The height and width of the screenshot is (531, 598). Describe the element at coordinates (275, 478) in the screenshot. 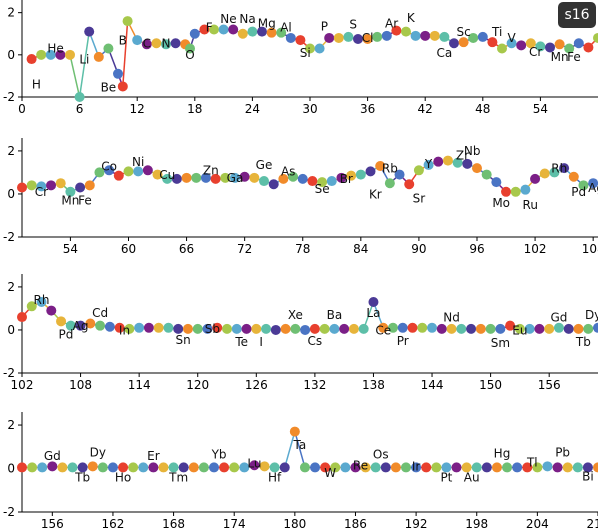

I see `element-label: Hf` at that location.